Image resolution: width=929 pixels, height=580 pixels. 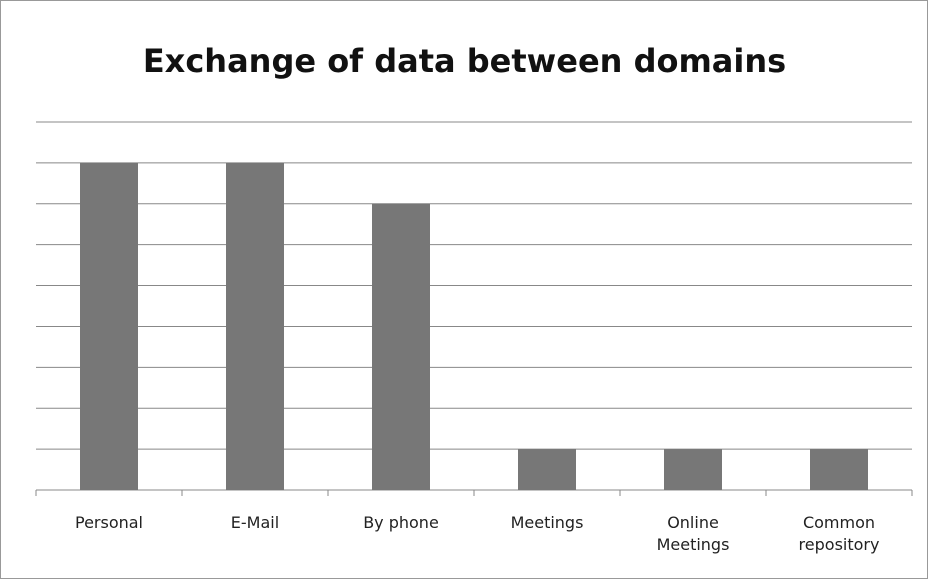 What do you see at coordinates (547, 522) in the screenshot?
I see `x-tick-label: Meetings` at bounding box center [547, 522].